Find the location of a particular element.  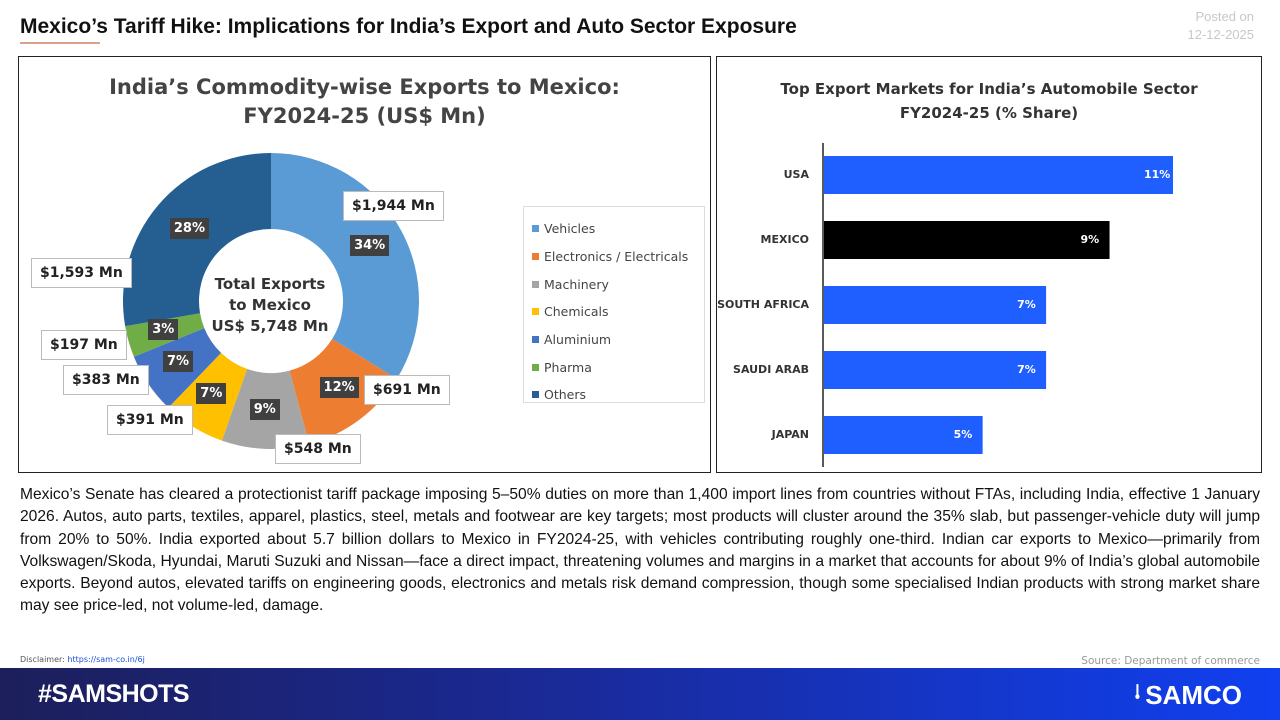

bar-data-label: 5% is located at coordinates (963, 434).